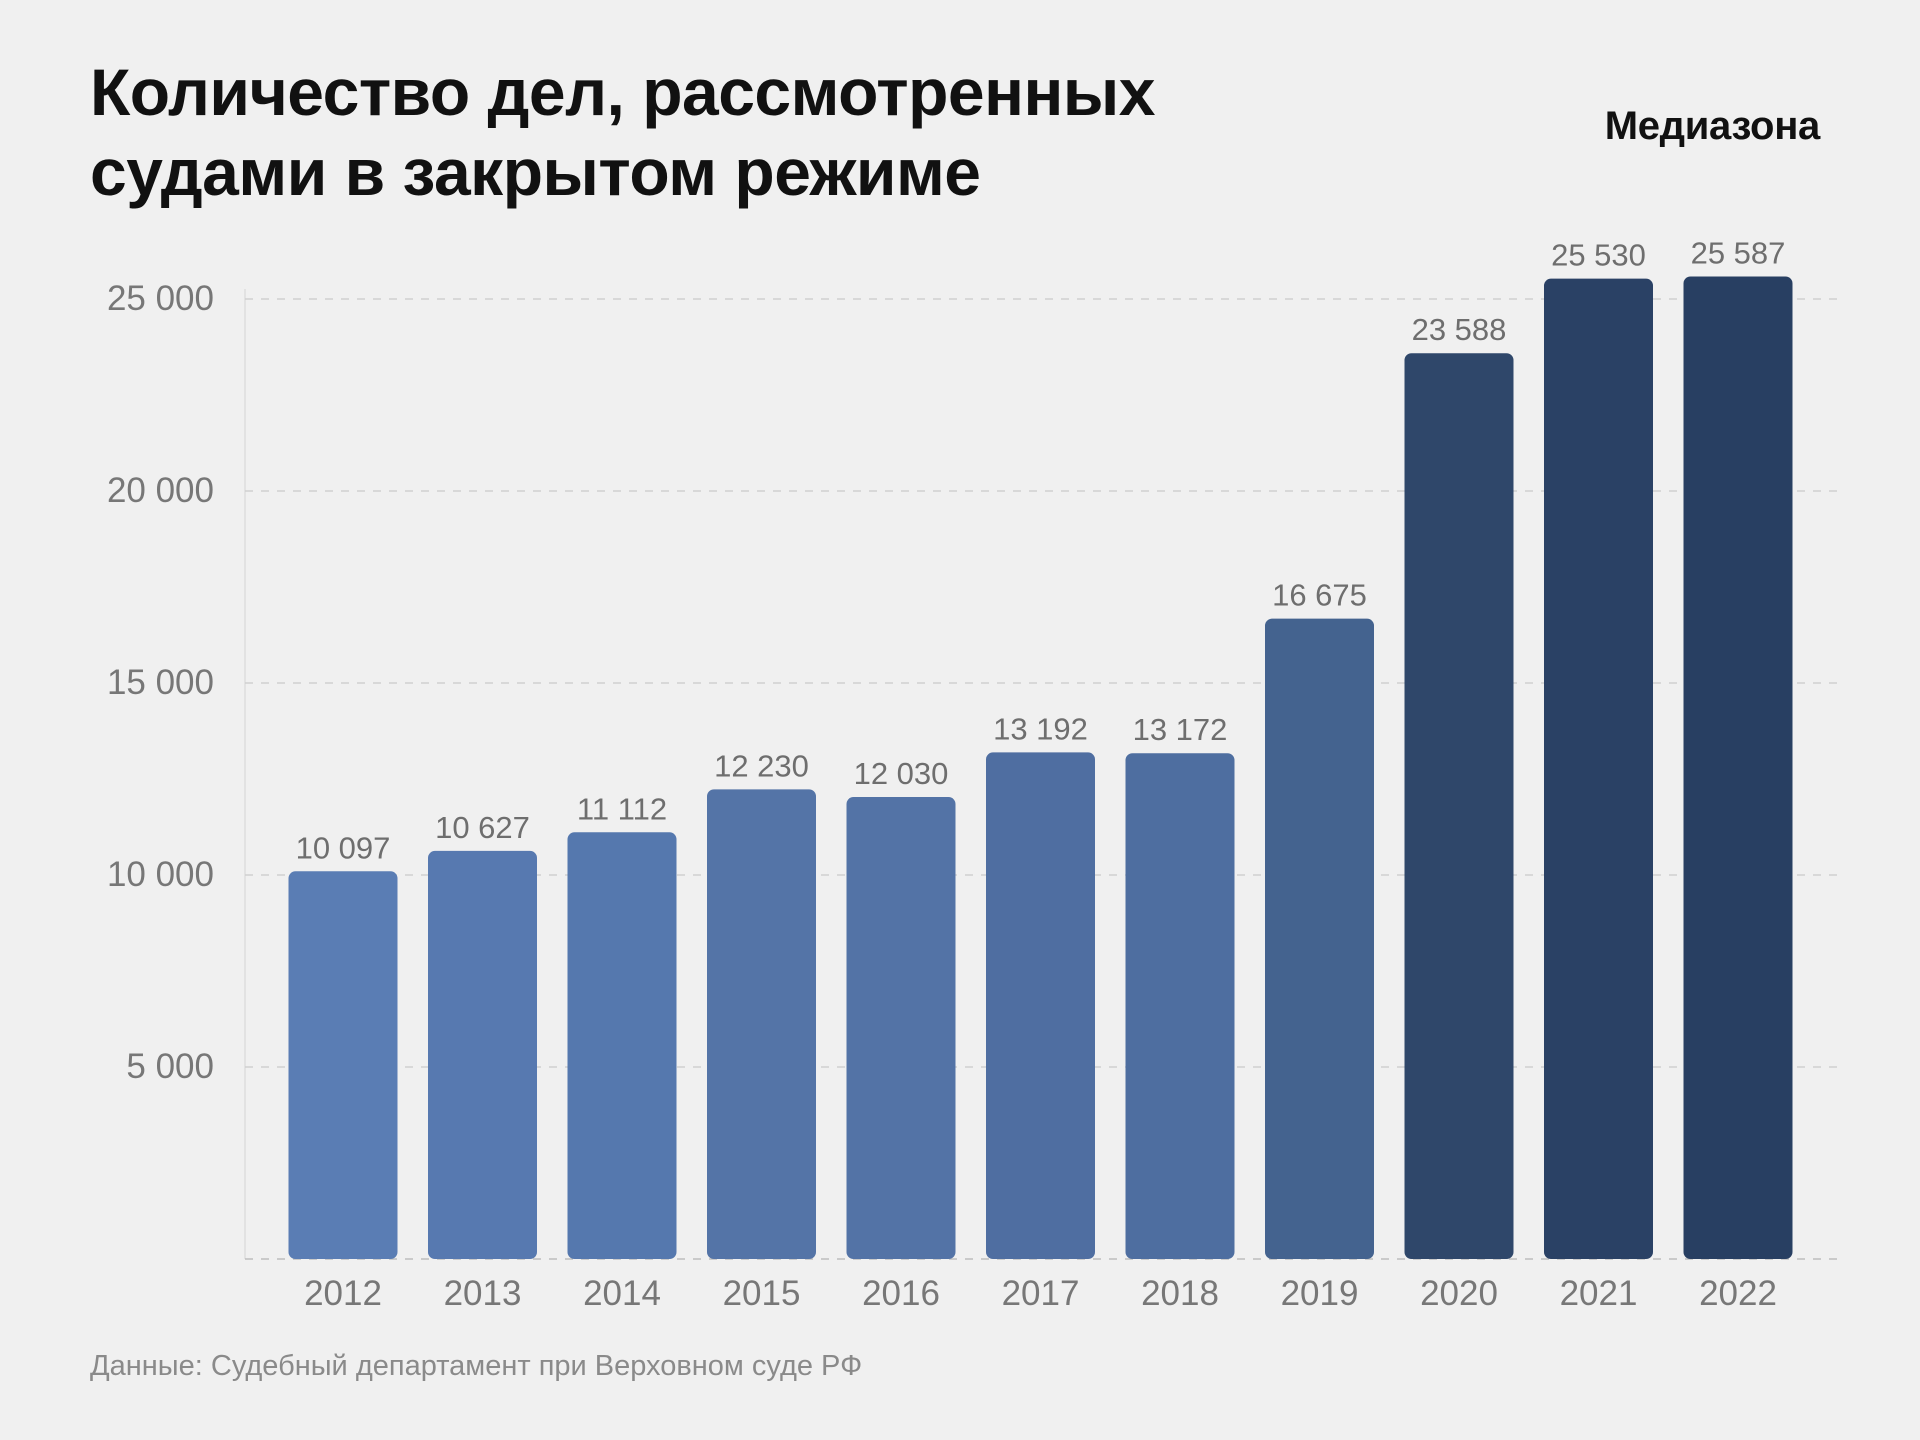 This screenshot has width=1920, height=1440. What do you see at coordinates (622, 92) in the screenshot?
I see `chart-title-line-1: Количество дел, рассмотренных` at bounding box center [622, 92].